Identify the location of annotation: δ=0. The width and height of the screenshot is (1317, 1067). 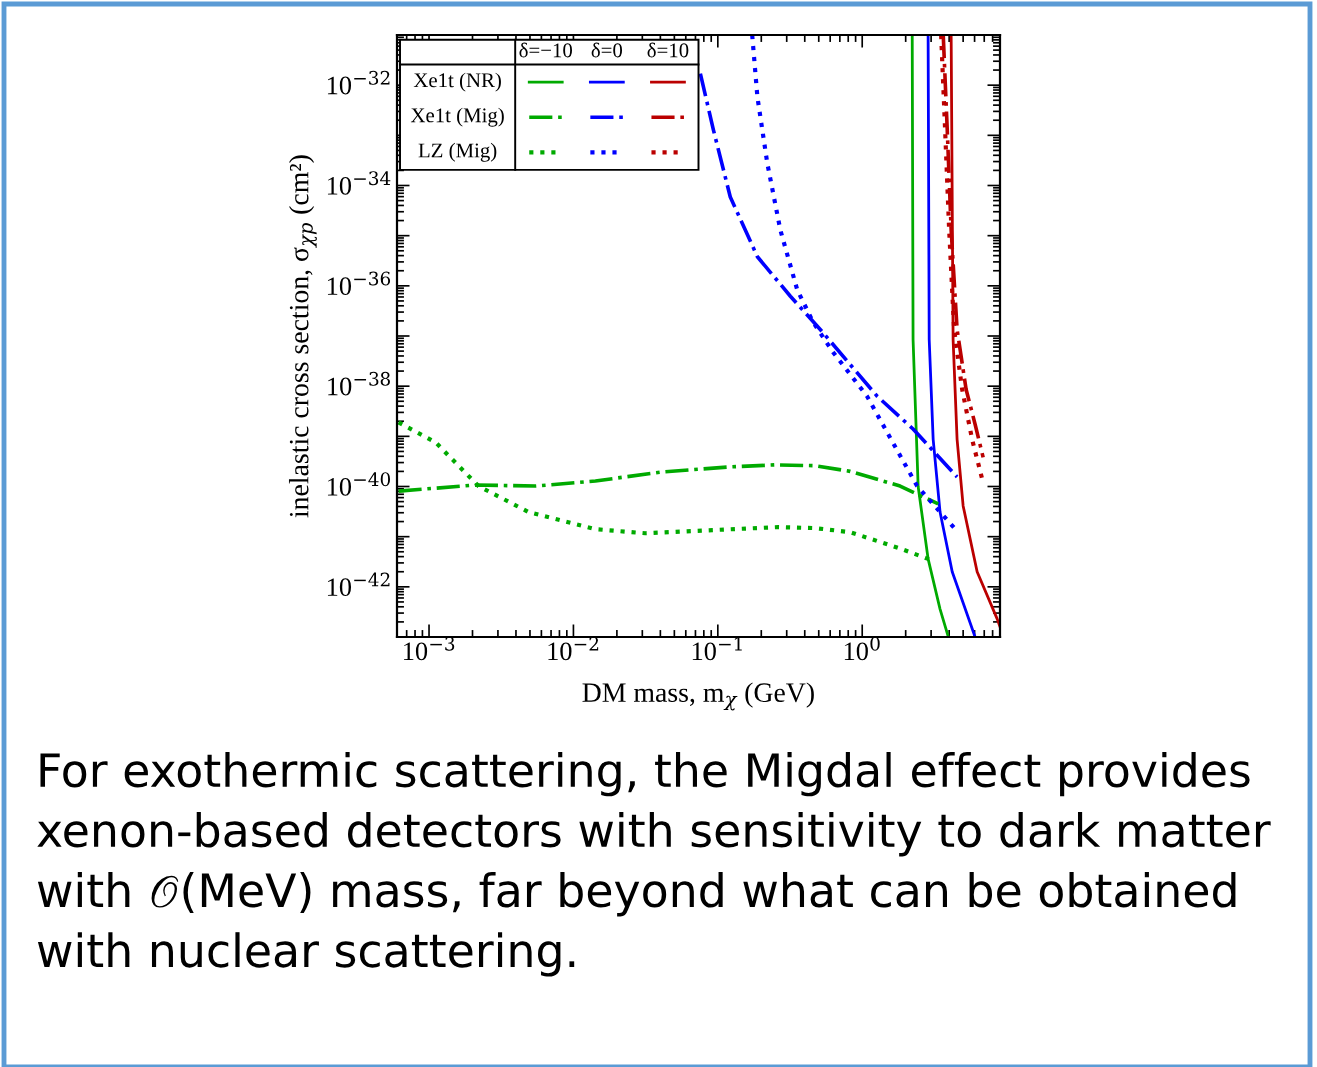
(607, 50).